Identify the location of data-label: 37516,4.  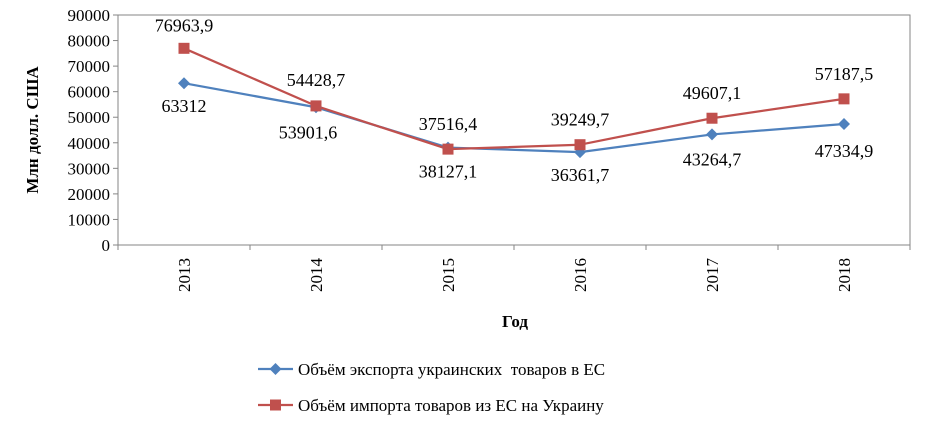
(448, 124).